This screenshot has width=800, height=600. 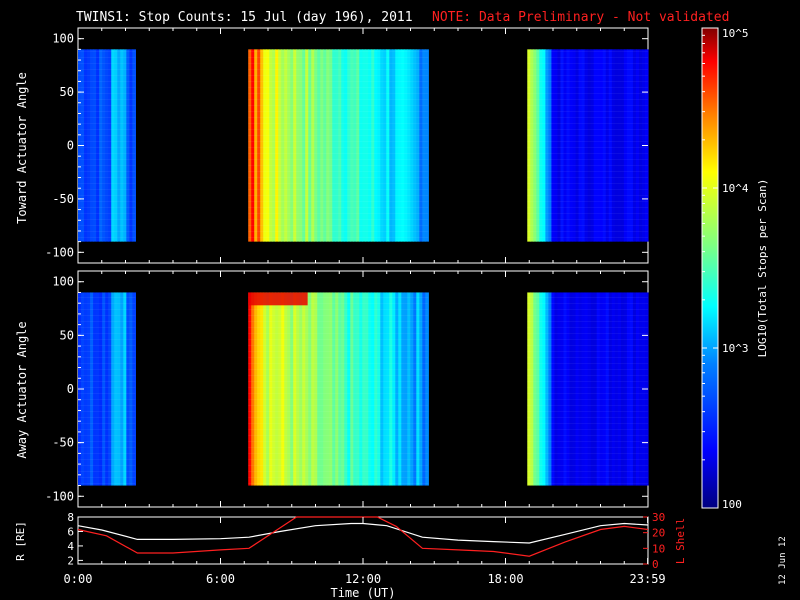 What do you see at coordinates (658, 517) in the screenshot?
I see `lshell-ytick-label: 30` at bounding box center [658, 517].